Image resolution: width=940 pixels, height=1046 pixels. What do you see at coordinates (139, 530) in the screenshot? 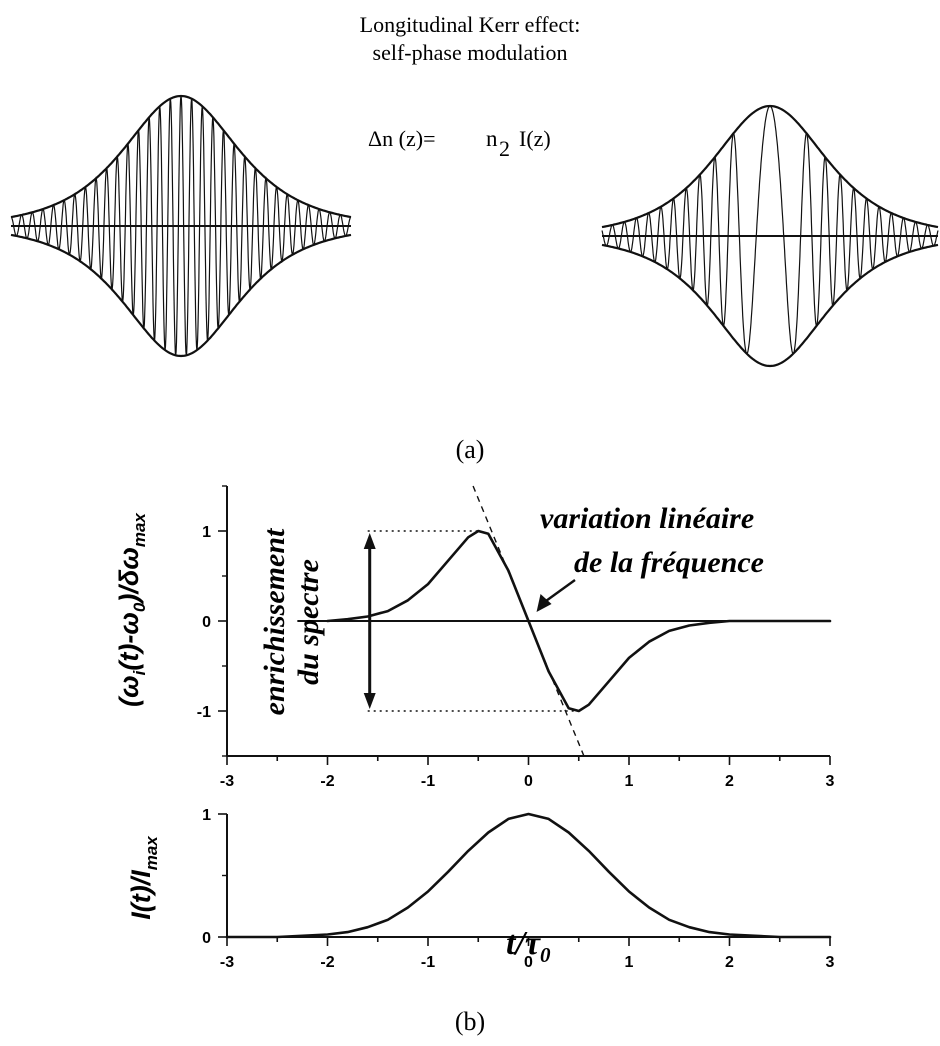
I see `top-ylabel-sub-max: max` at bounding box center [139, 530].